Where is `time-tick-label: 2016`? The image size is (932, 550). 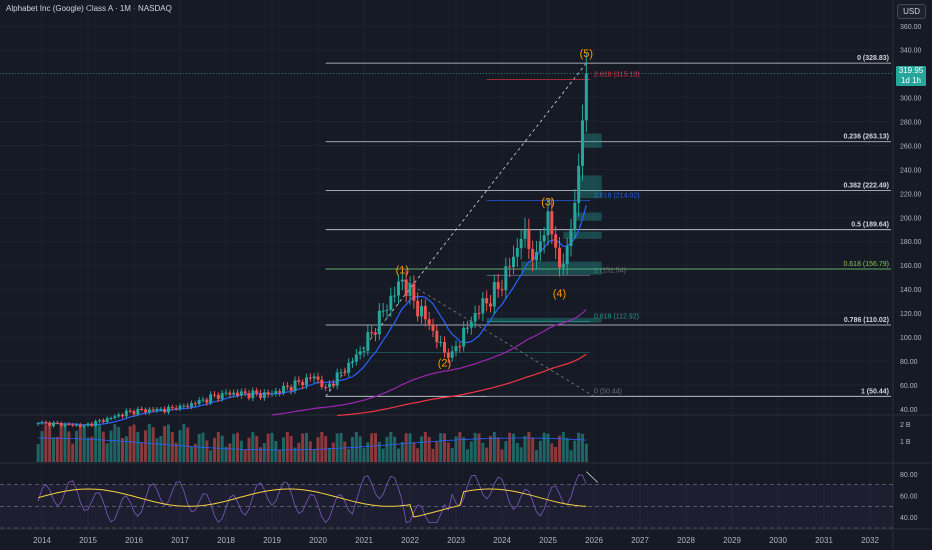
time-tick-label: 2016 is located at coordinates (134, 540).